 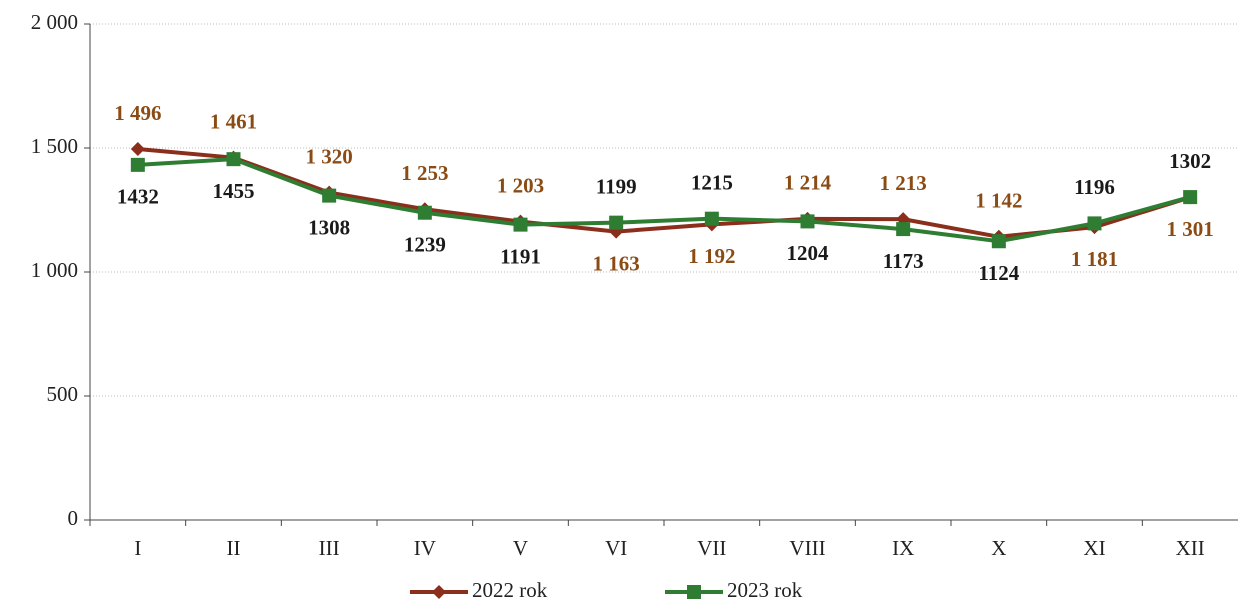 I want to click on data-label: 1 192, so click(x=711, y=256).